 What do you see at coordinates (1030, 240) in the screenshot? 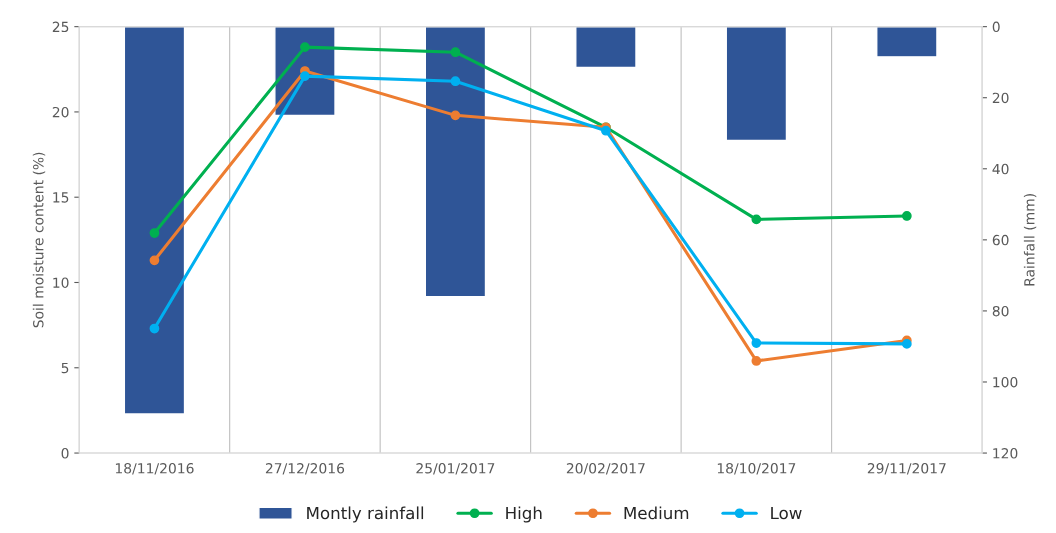
I see `y2-axis-title: Rainfall (mm)` at bounding box center [1030, 240].